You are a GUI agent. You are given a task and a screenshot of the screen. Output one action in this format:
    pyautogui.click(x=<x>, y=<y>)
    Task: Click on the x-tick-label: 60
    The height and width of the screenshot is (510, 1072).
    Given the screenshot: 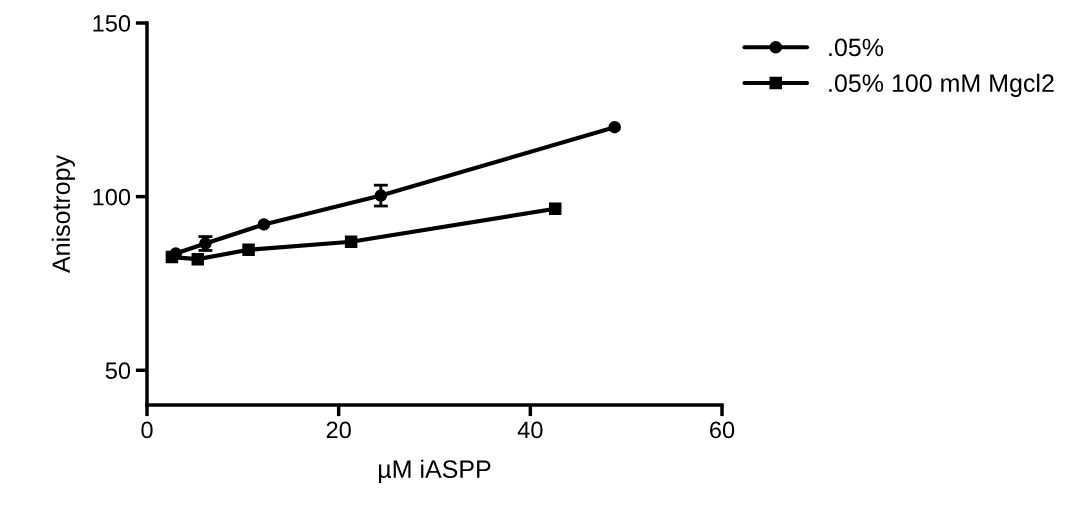 What is the action you would take?
    pyautogui.click(x=722, y=430)
    